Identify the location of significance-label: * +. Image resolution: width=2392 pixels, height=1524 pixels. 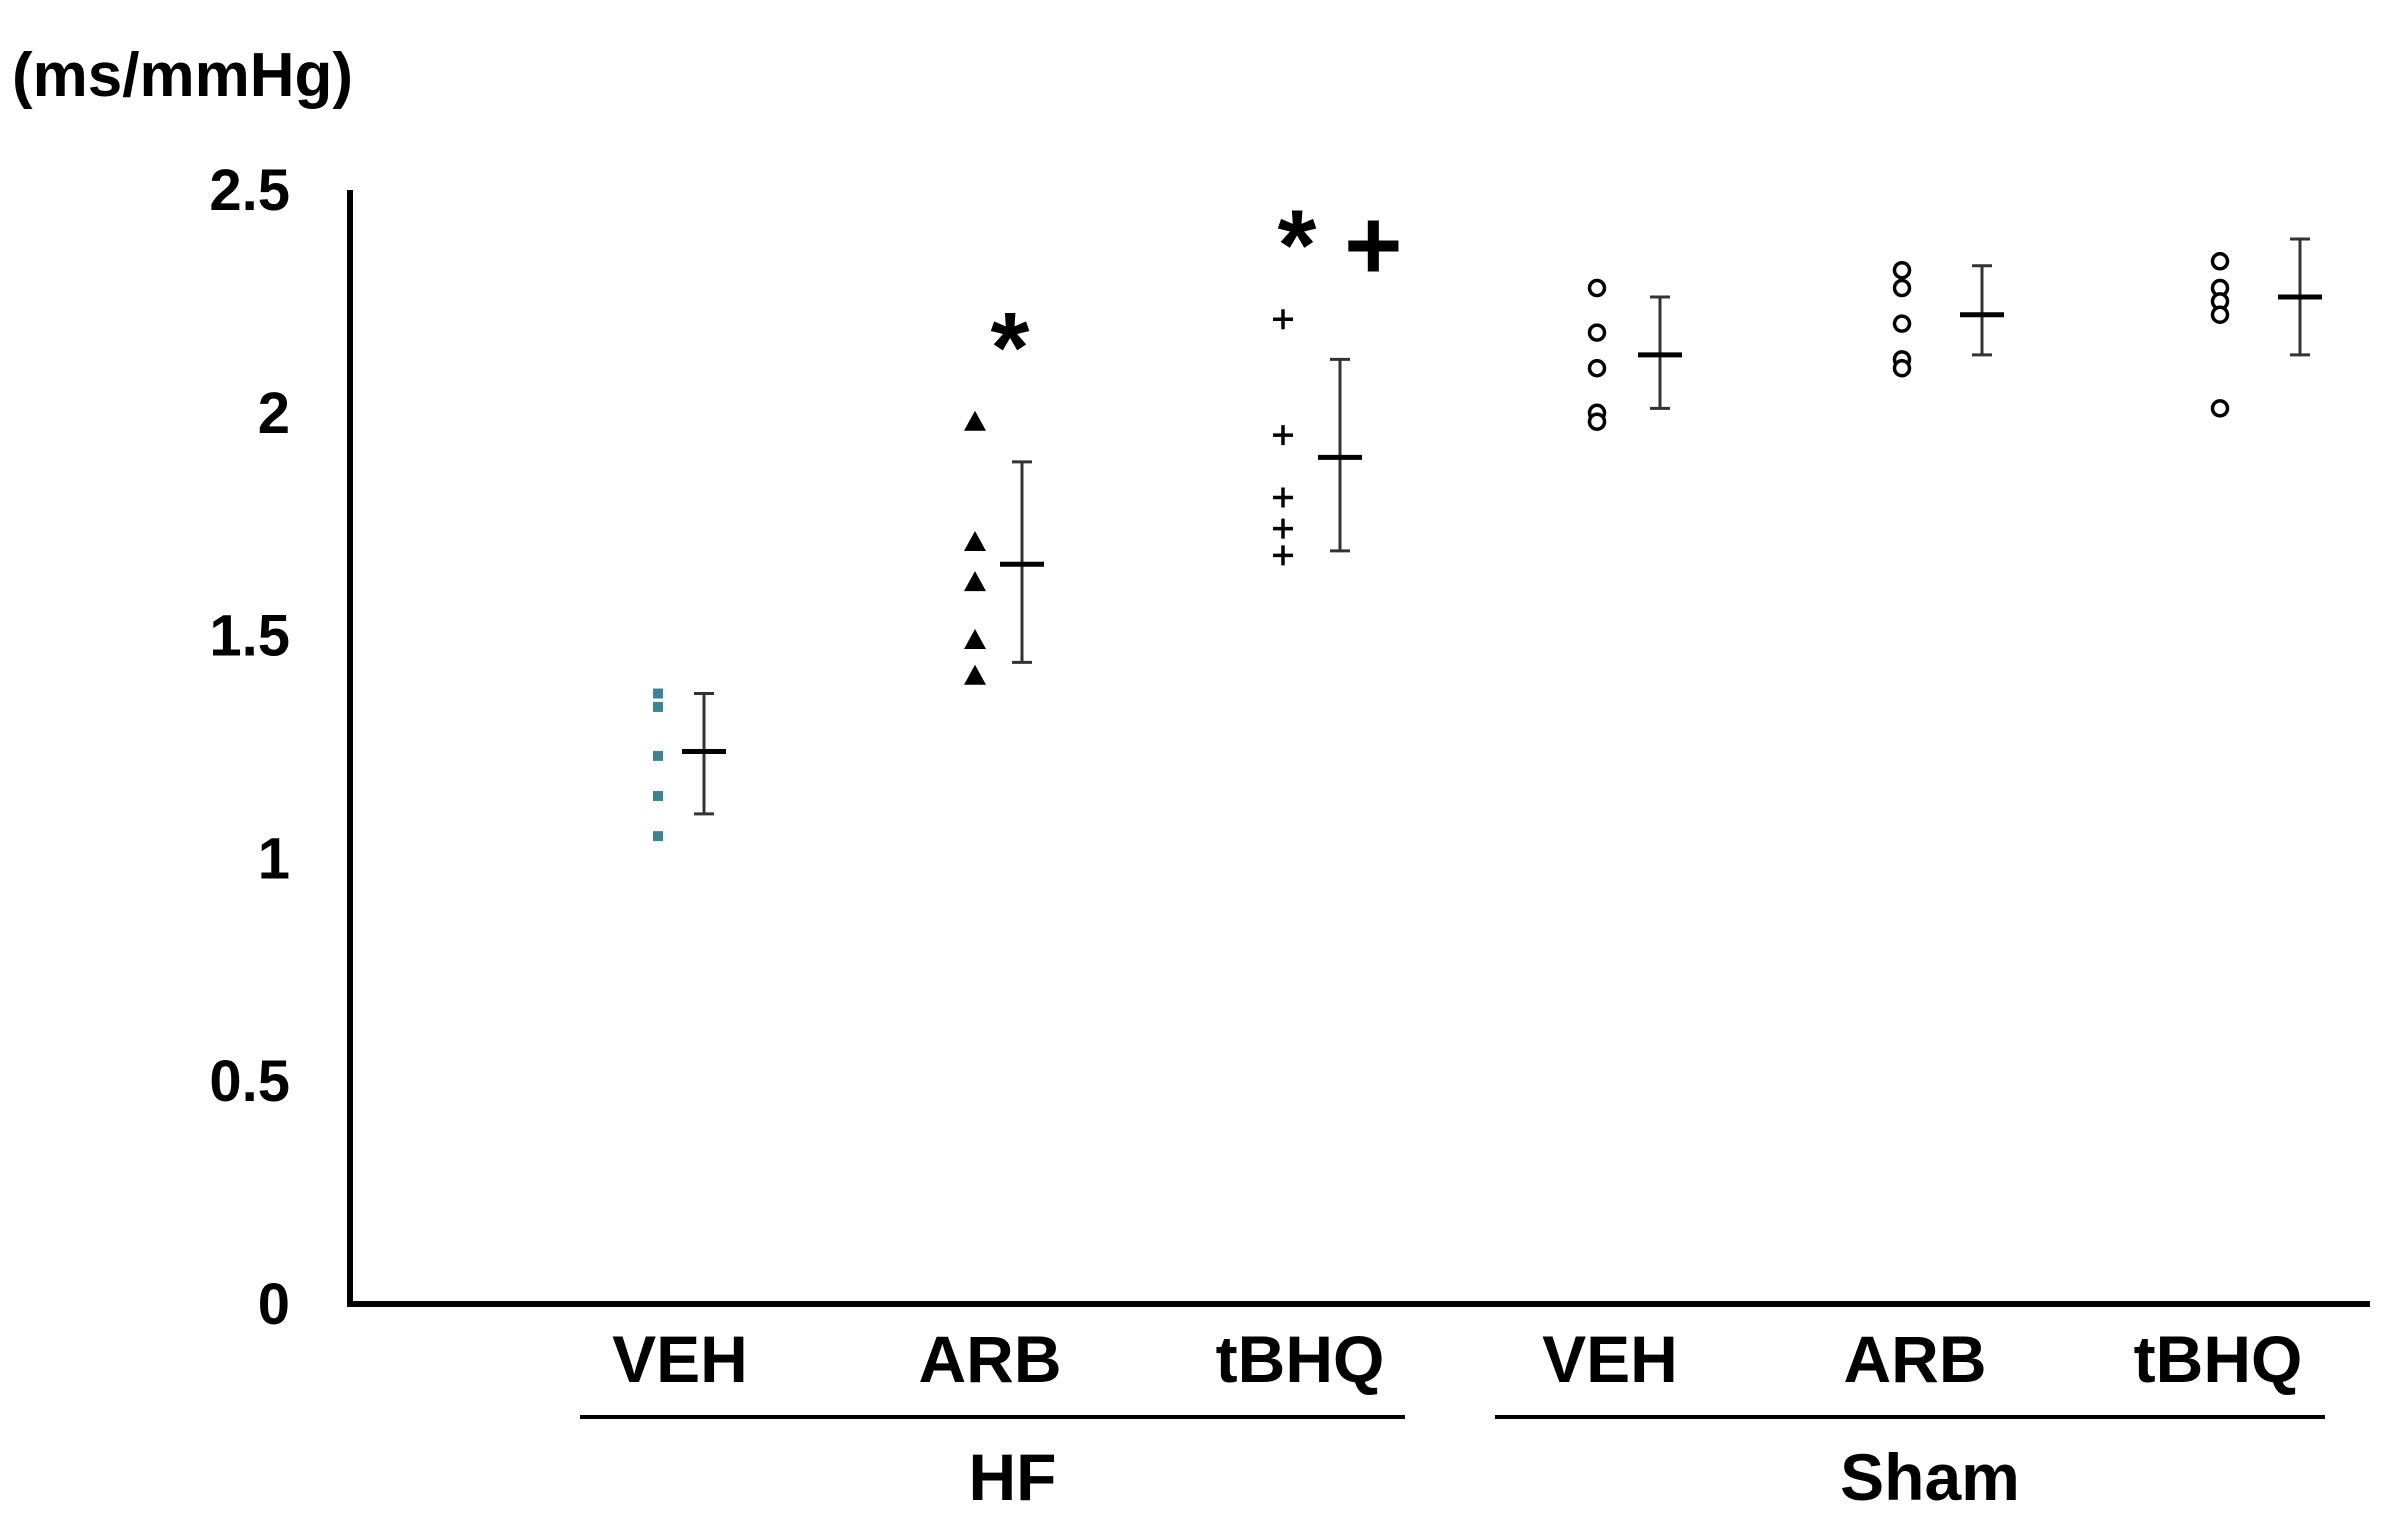
(1339, 245).